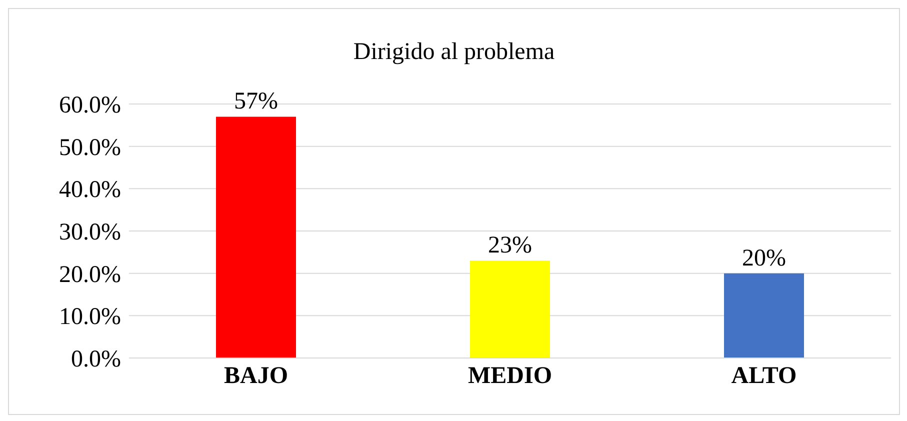 The width and height of the screenshot is (907, 421). Describe the element at coordinates (90, 147) in the screenshot. I see `y-tick-label: 50.0%` at that location.